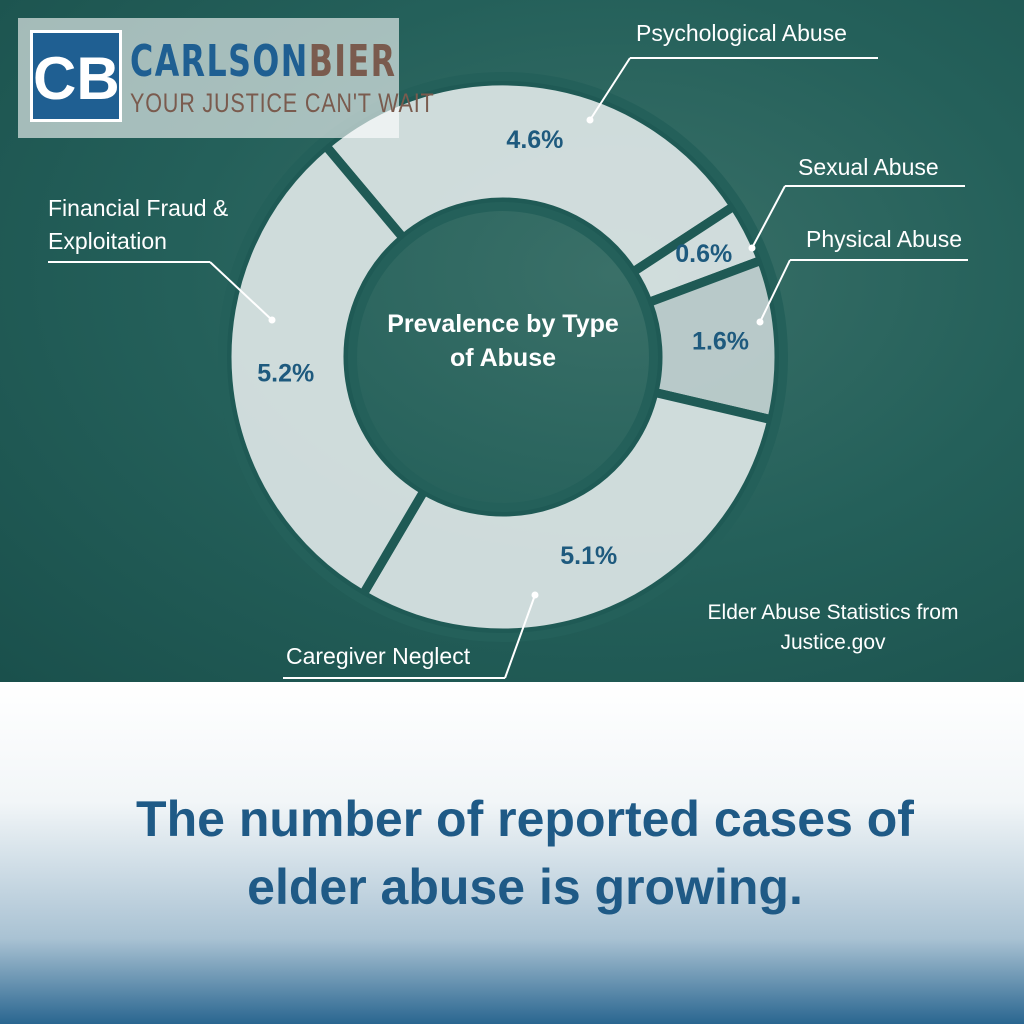  Describe the element at coordinates (378, 656) in the screenshot. I see `category-label: Caregiver Neglect` at that location.